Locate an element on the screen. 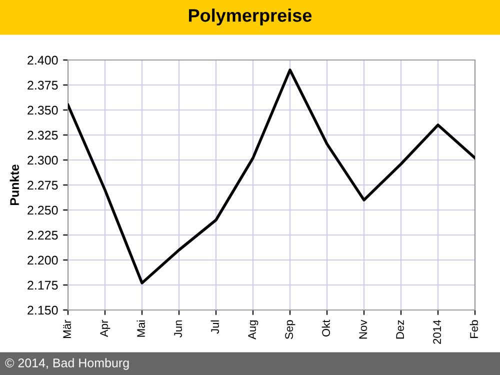 The height and width of the screenshot is (375, 500). y-tick-label: 2.275 is located at coordinates (43, 185).